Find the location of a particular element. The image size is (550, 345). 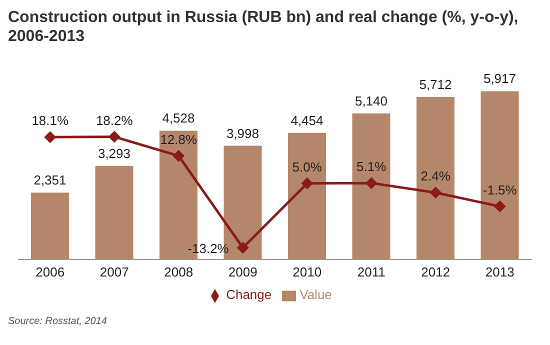

data-label: 2,351 is located at coordinates (50, 180).